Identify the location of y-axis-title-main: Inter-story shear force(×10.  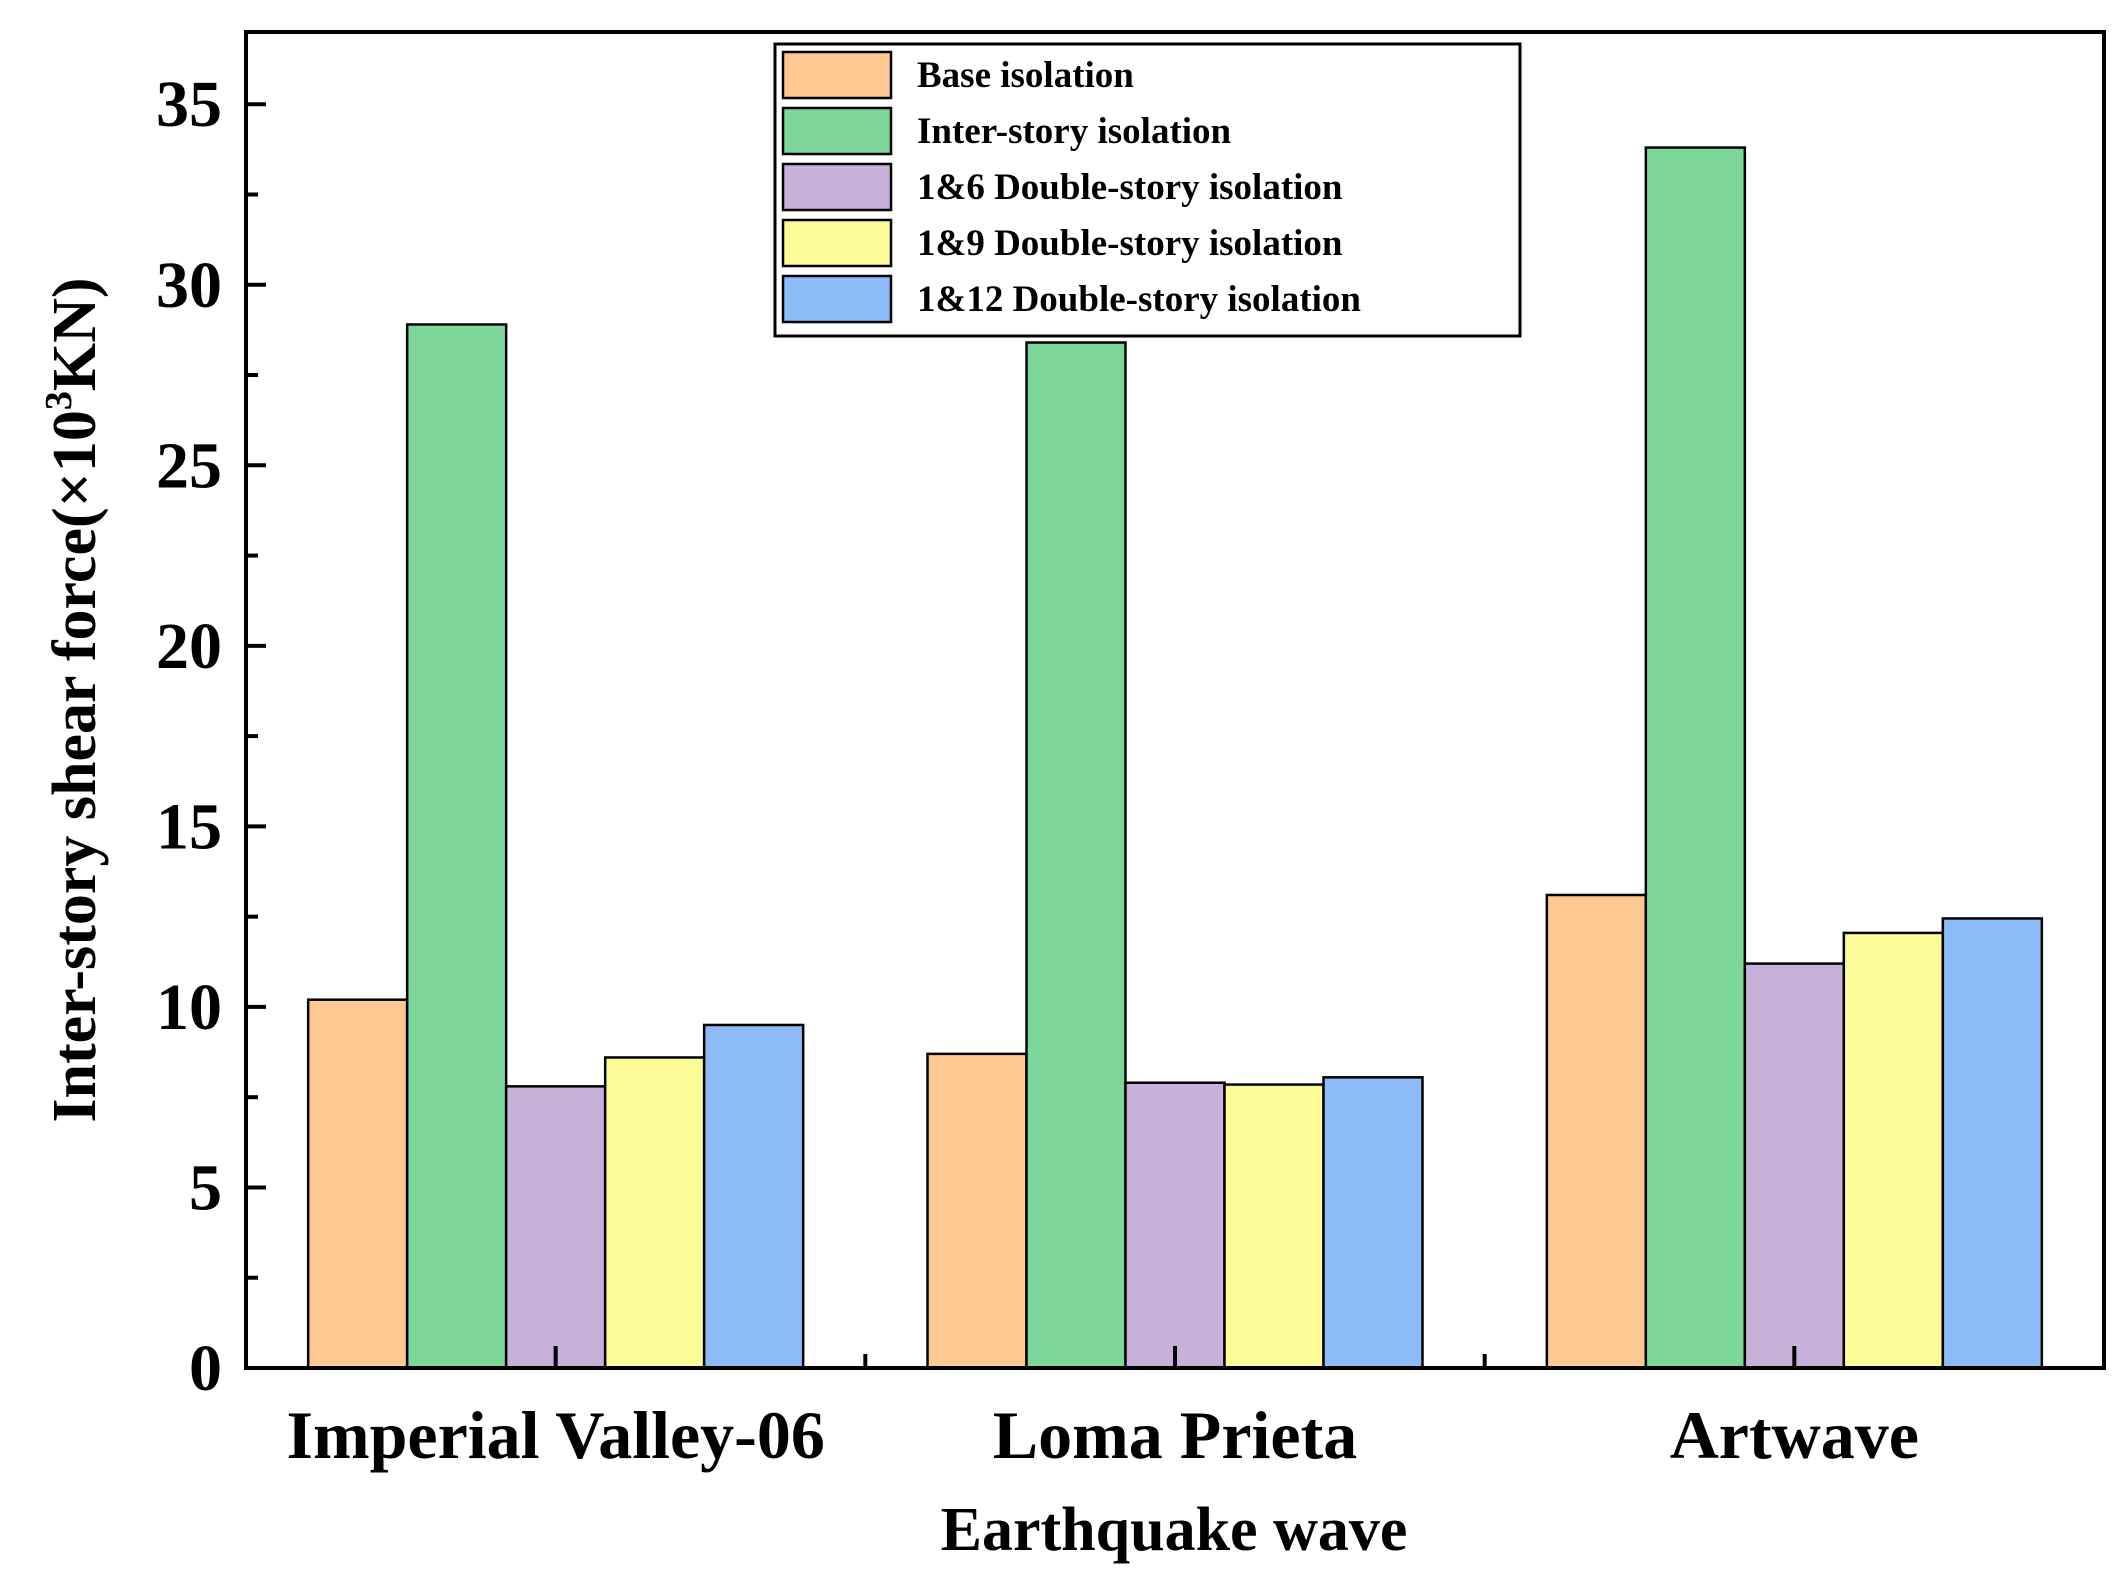
(75, 766).